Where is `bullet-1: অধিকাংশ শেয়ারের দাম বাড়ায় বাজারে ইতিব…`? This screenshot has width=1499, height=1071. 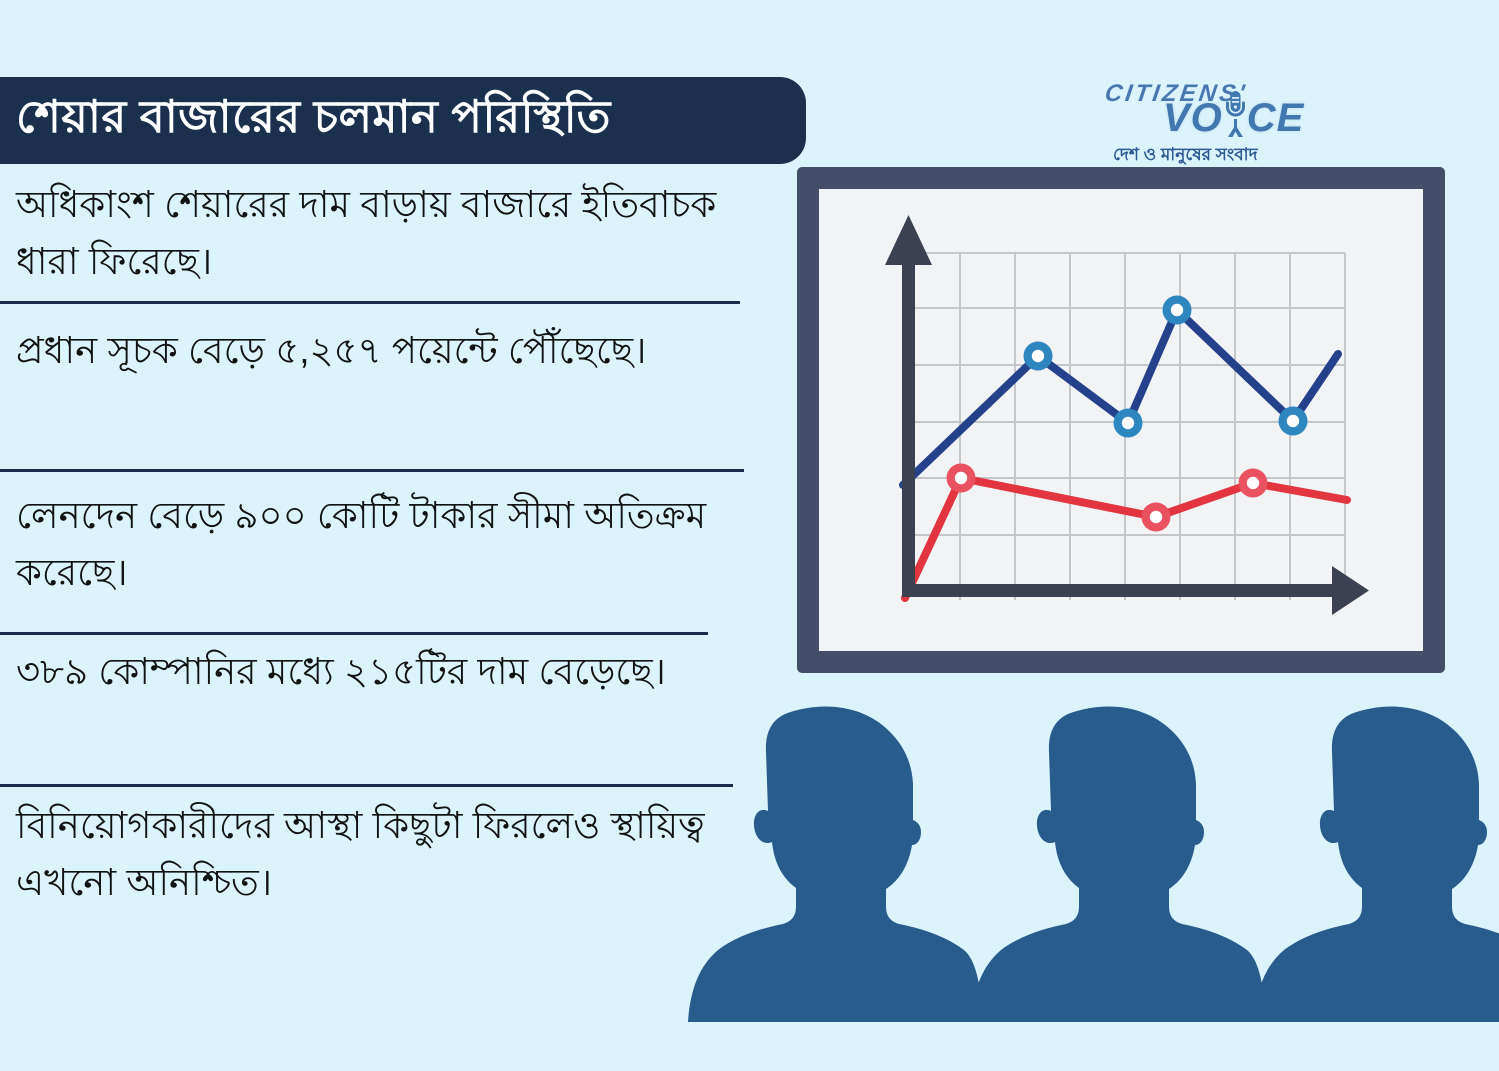
bullet-1: অধিকাংশ শেয়ারের দাম বাড়ায় বাজারে ইতিব… is located at coordinates (366, 233).